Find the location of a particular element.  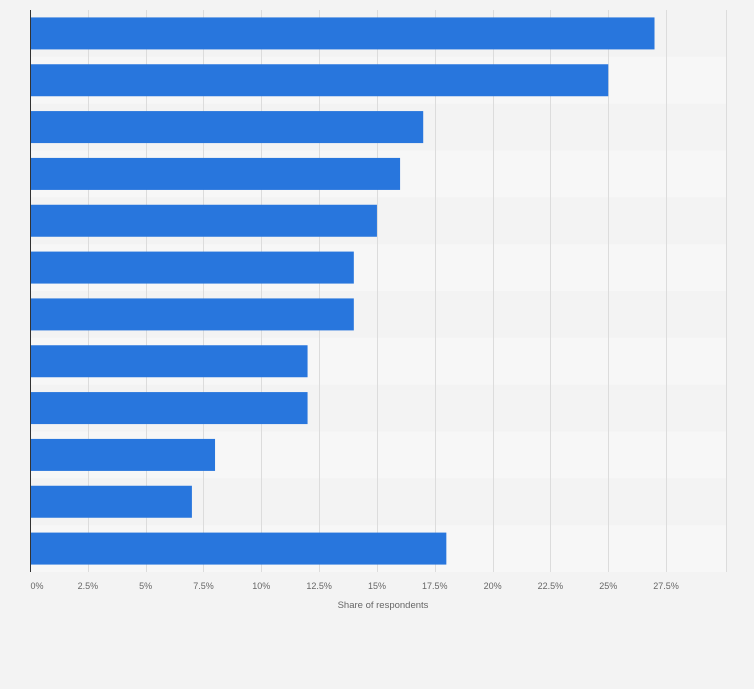

x-tick-label: 27.5% is located at coordinates (666, 586).